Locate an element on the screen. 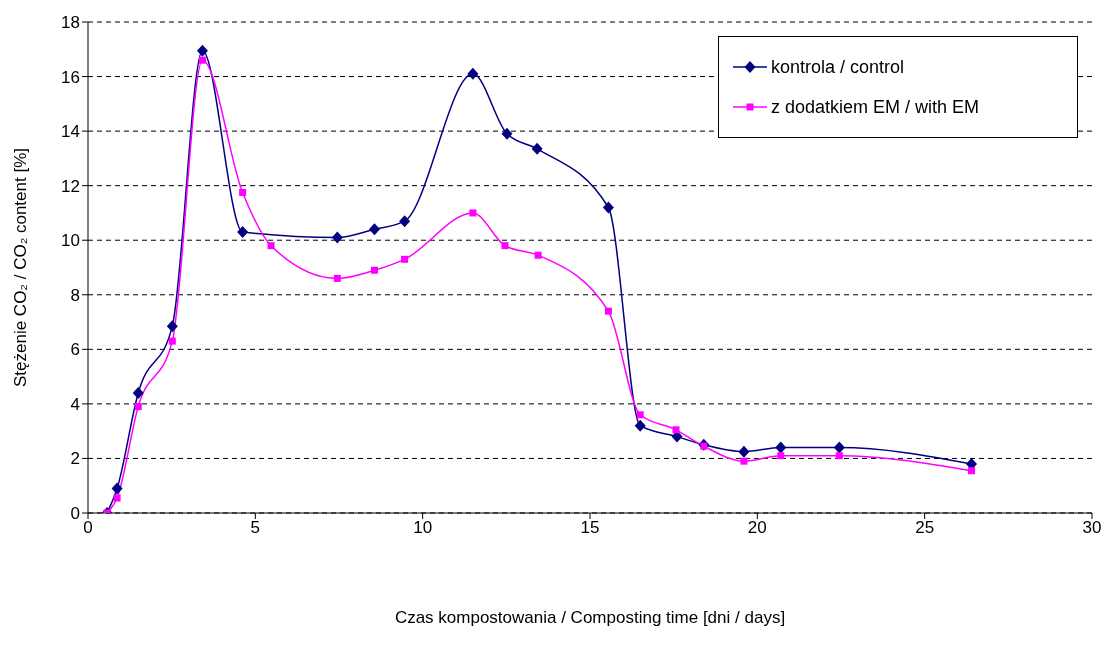 The image size is (1120, 646). y-axis-title: Stężenie CO₂ / CO₂ content [%] is located at coordinates (21, 267).